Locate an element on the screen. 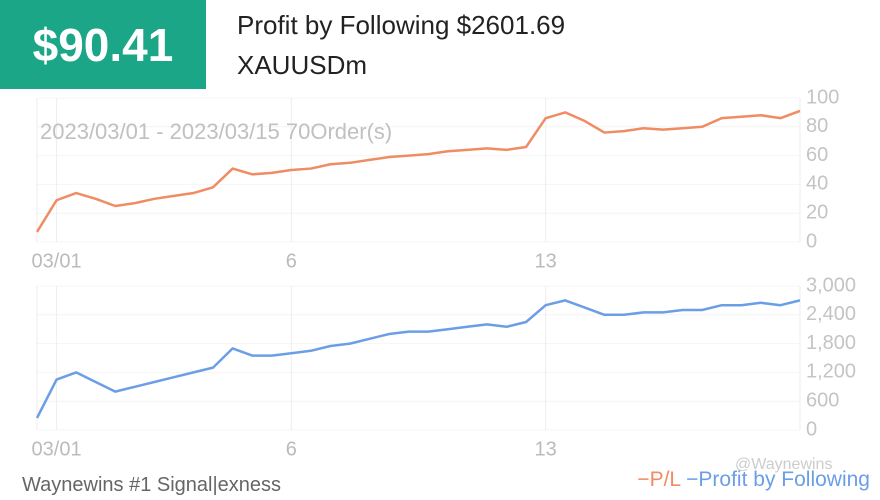  profit-badge: $90.41 is located at coordinates (103, 44).